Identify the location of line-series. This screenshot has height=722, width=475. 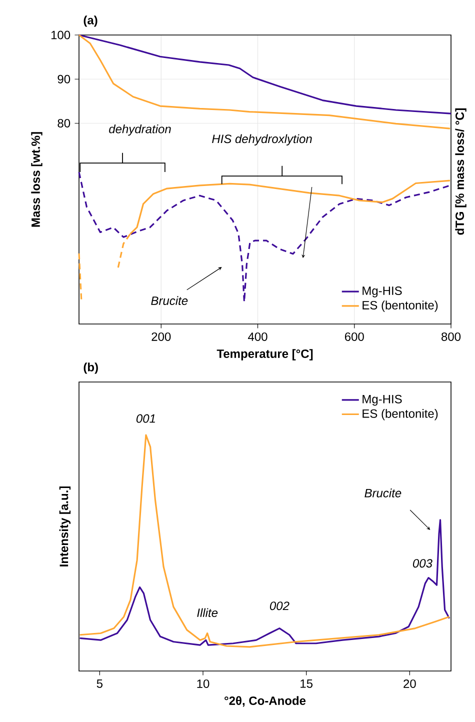
(265, 74).